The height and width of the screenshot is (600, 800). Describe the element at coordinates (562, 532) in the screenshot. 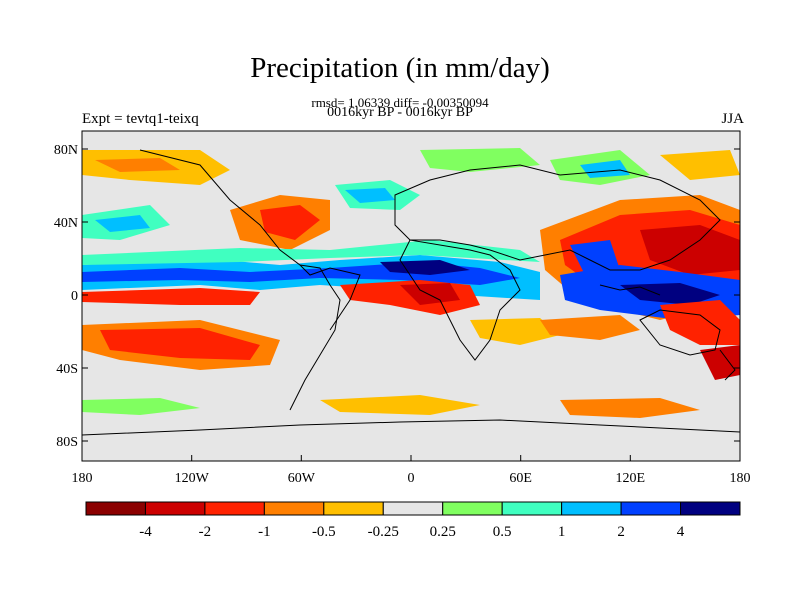

I see `colorbar-label: 1` at that location.